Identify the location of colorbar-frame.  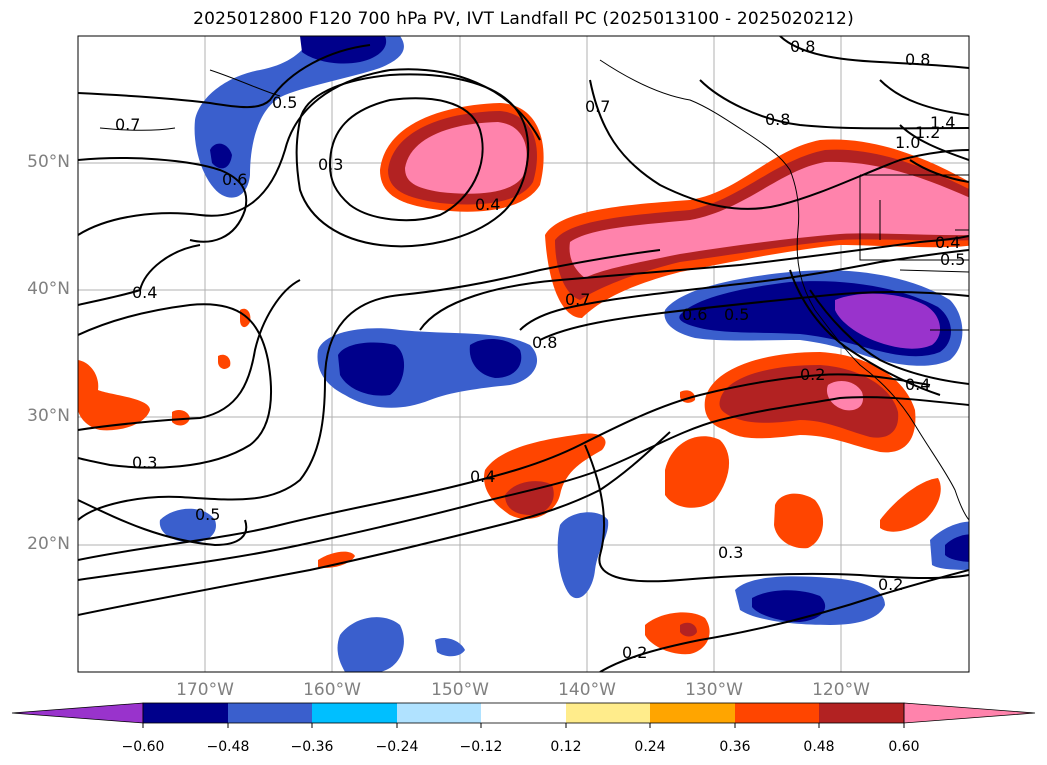
(523, 713).